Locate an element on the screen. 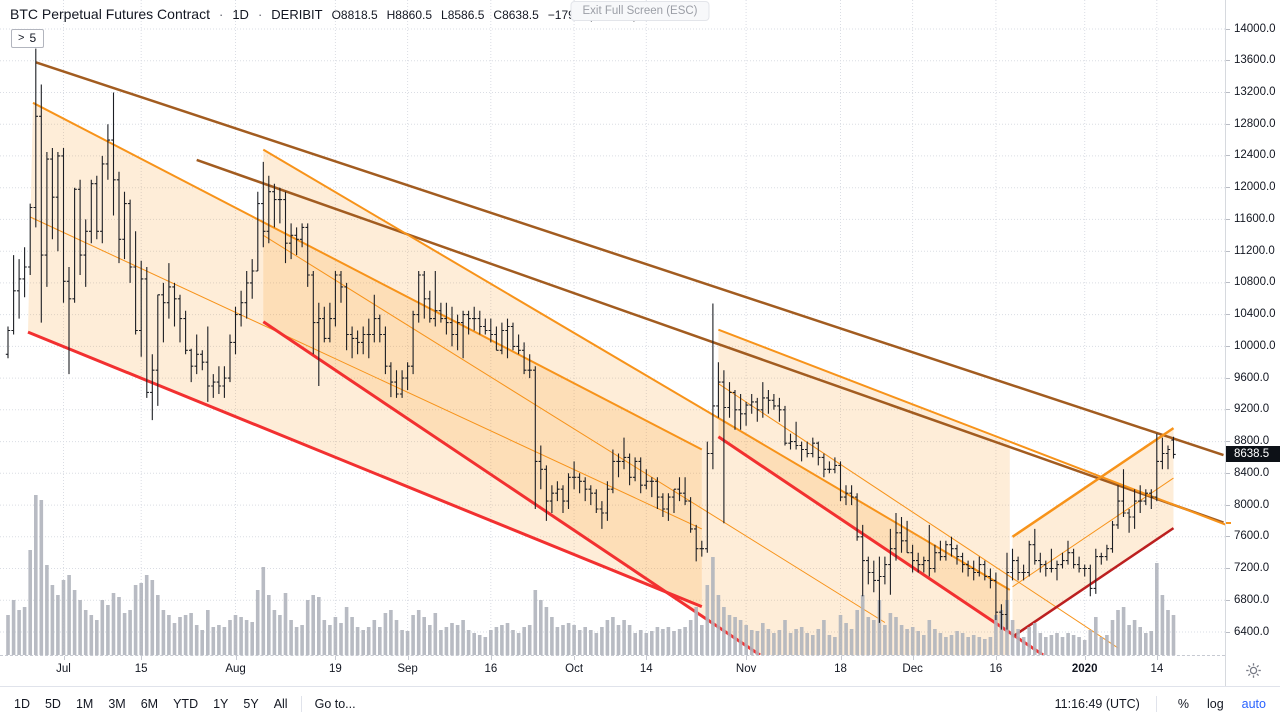 This screenshot has height=720, width=1280. axis-settings-corner is located at coordinates (1252, 670).